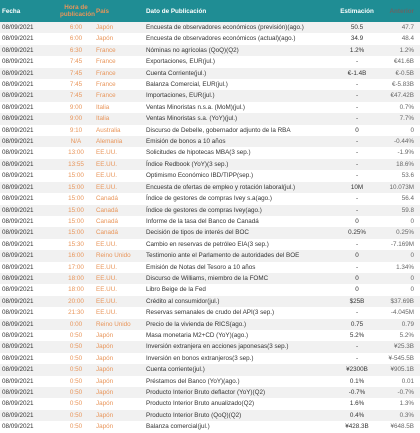 The width and height of the screenshot is (420, 433). What do you see at coordinates (402, 85) in the screenshot?
I see `previous-cell: €-5.83B` at bounding box center [402, 85].